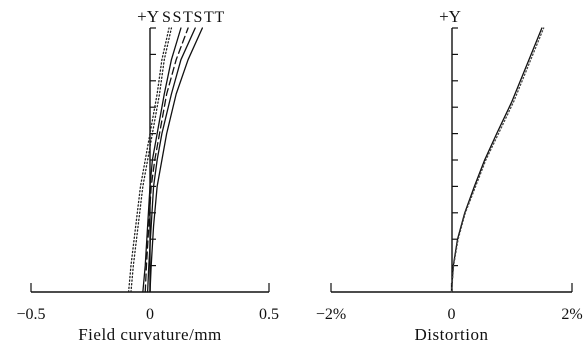 The height and width of the screenshot is (351, 584). Describe the element at coordinates (331, 314) in the screenshot. I see `x-tick-label: −2%` at that location.